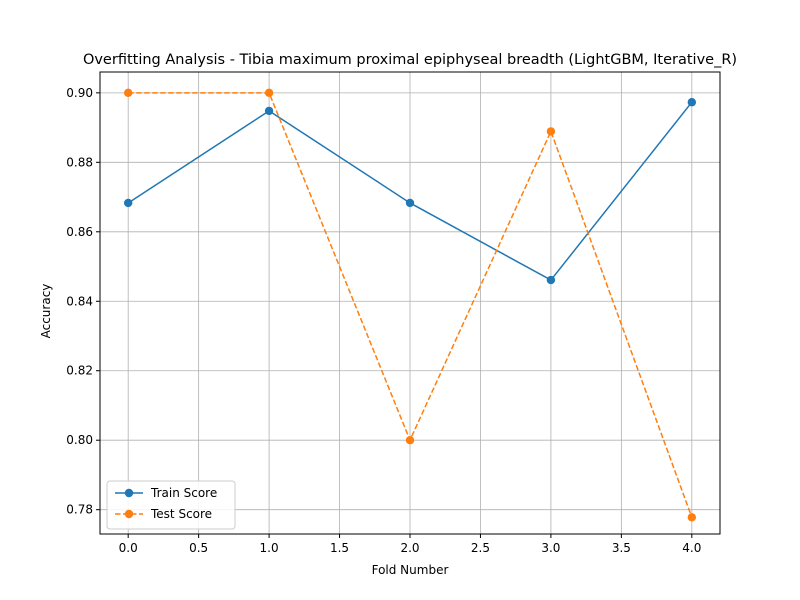 The image size is (800, 600). Describe the element at coordinates (79, 93) in the screenshot. I see `y-tick-label: 0.90` at that location.